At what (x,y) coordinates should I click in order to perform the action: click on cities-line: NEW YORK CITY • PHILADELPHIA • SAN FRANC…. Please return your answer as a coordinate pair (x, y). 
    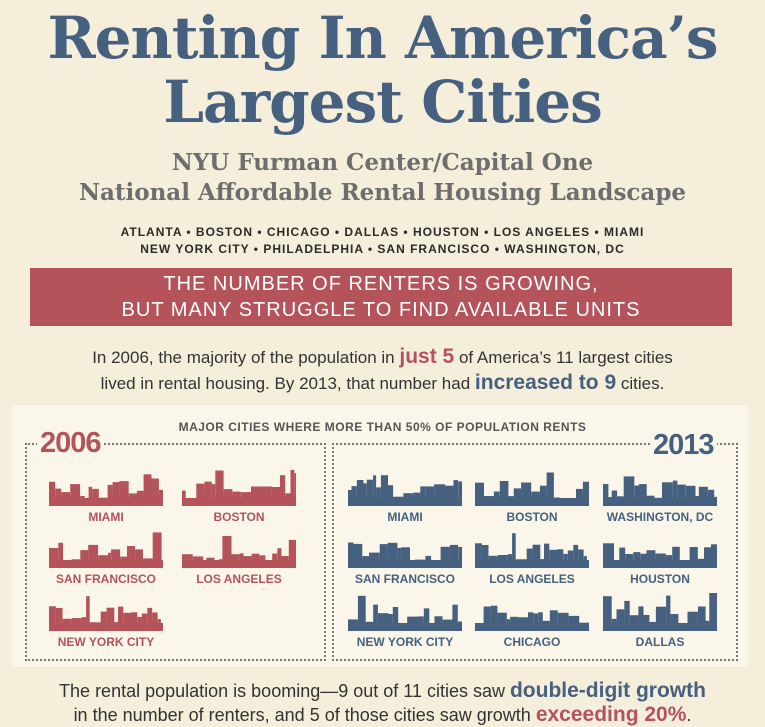
    Looking at the image, I should click on (382, 249).